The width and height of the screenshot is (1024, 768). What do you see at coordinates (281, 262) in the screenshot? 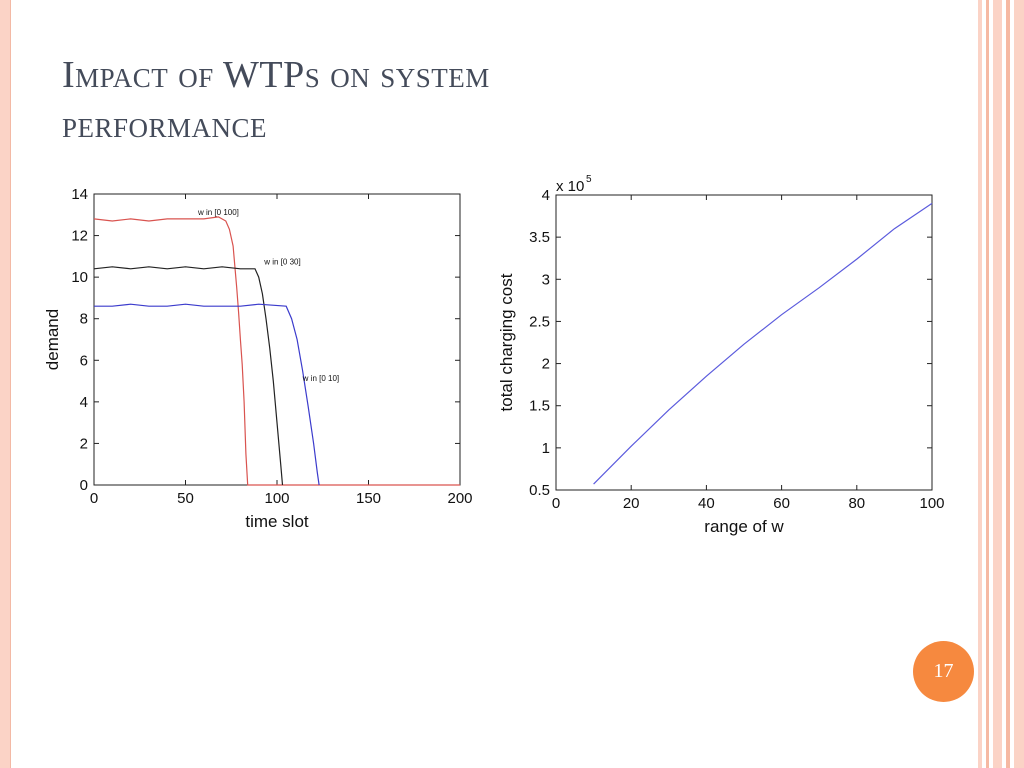
I see `series-label-2: w in [0 30]` at bounding box center [281, 262].